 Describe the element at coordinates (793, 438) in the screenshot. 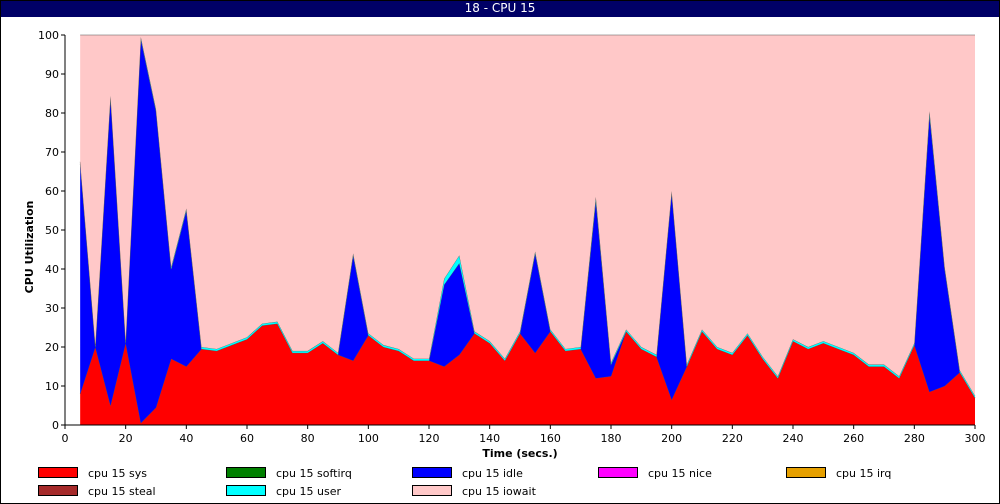

I see `x-tick-label: 240` at that location.